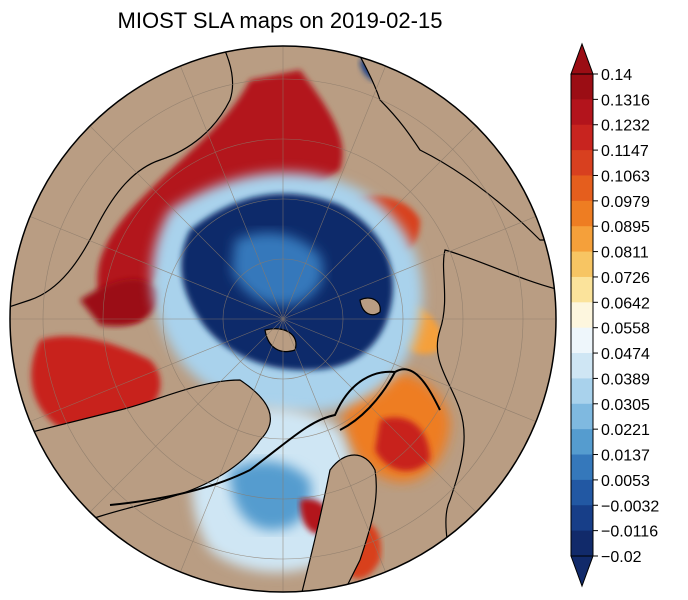  Describe the element at coordinates (625, 430) in the screenshot. I see `colorbar-tick-label: 0.0221` at that location.